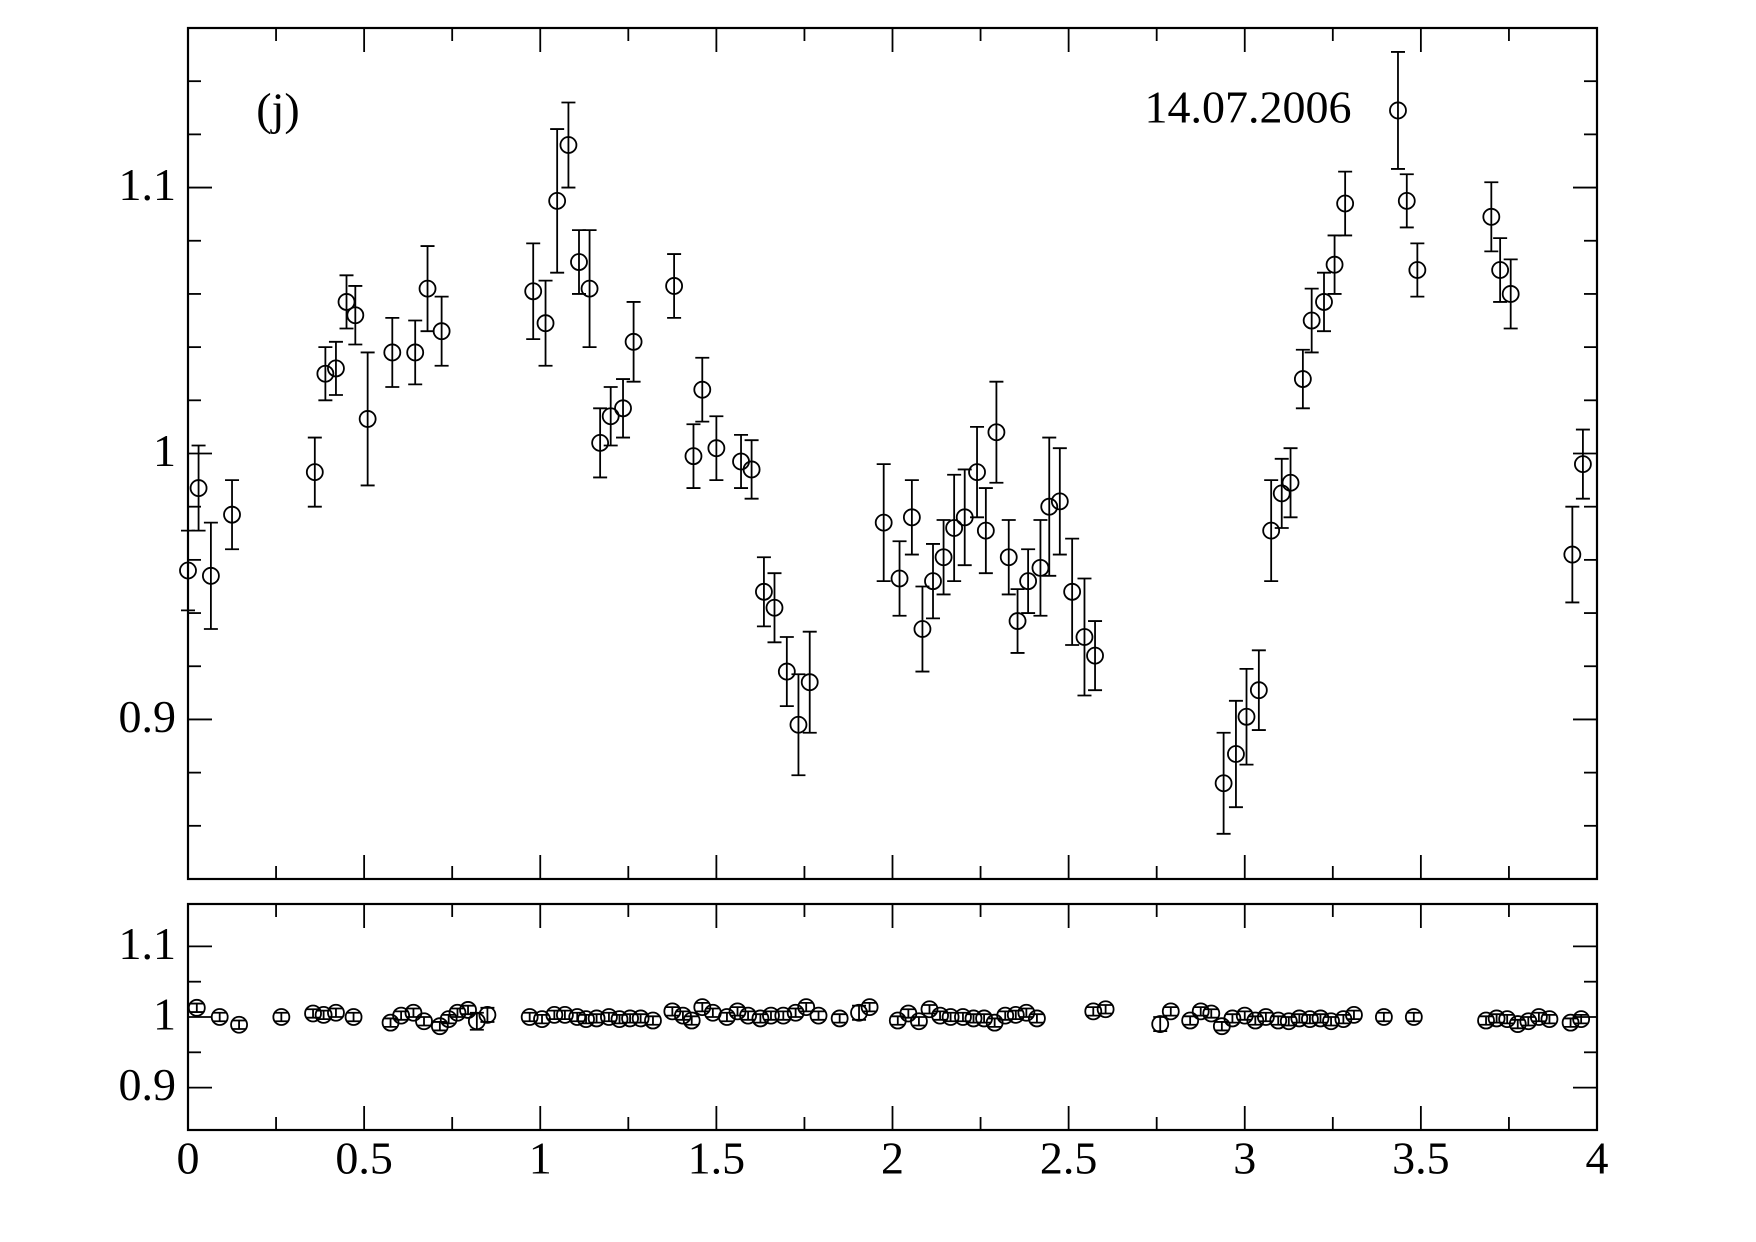 Image resolution: width=1756 pixels, height=1242 pixels. Describe the element at coordinates (277, 109) in the screenshot. I see `panel-label: (j)` at that location.